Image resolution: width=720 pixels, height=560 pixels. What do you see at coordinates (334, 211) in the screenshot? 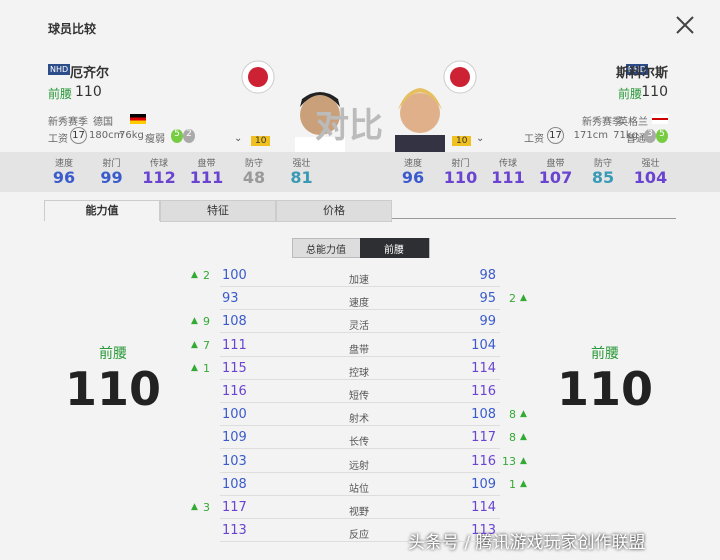
I see `tab: 价格` at bounding box center [334, 211].